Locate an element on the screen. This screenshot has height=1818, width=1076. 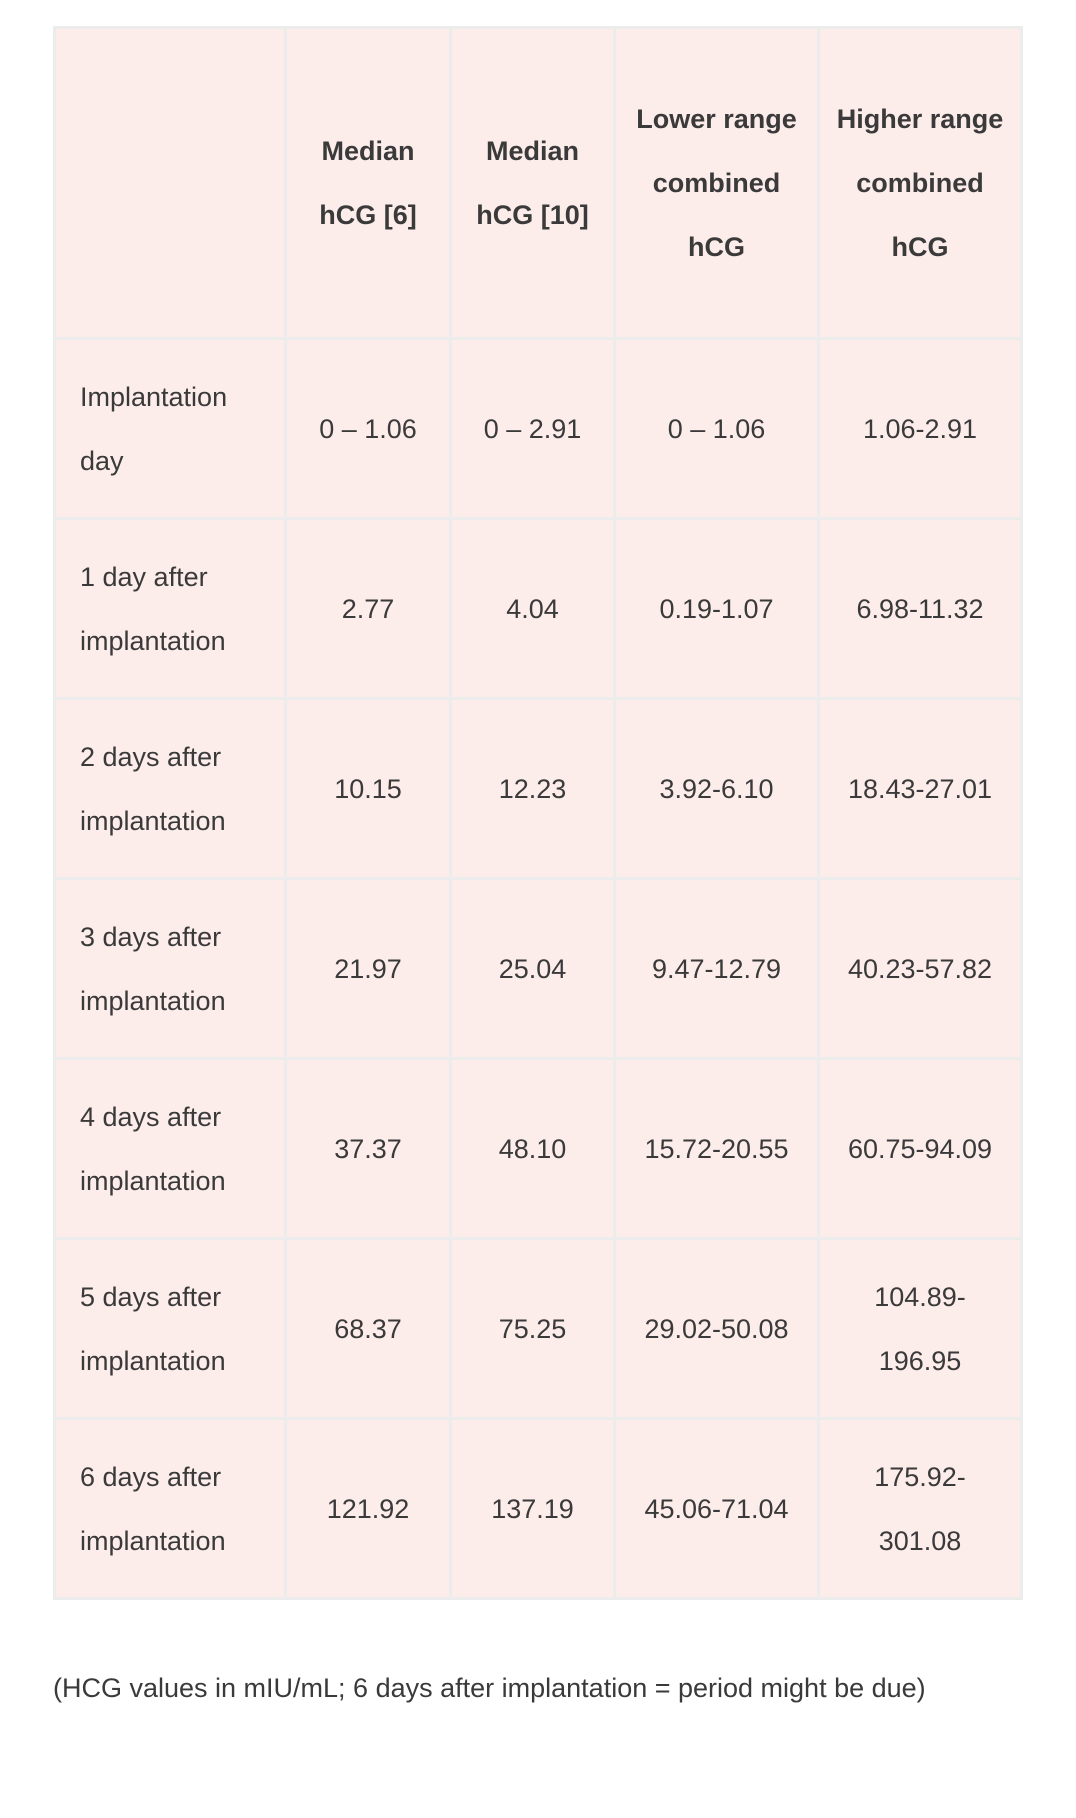
value-cell: 175.92-301.08 is located at coordinates (920, 1508).